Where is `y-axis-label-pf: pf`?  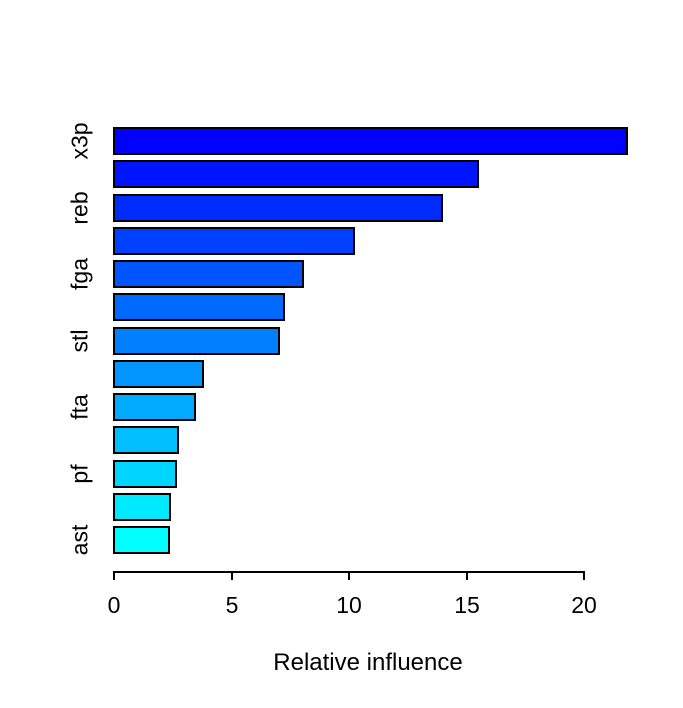 y-axis-label-pf: pf is located at coordinates (79, 474).